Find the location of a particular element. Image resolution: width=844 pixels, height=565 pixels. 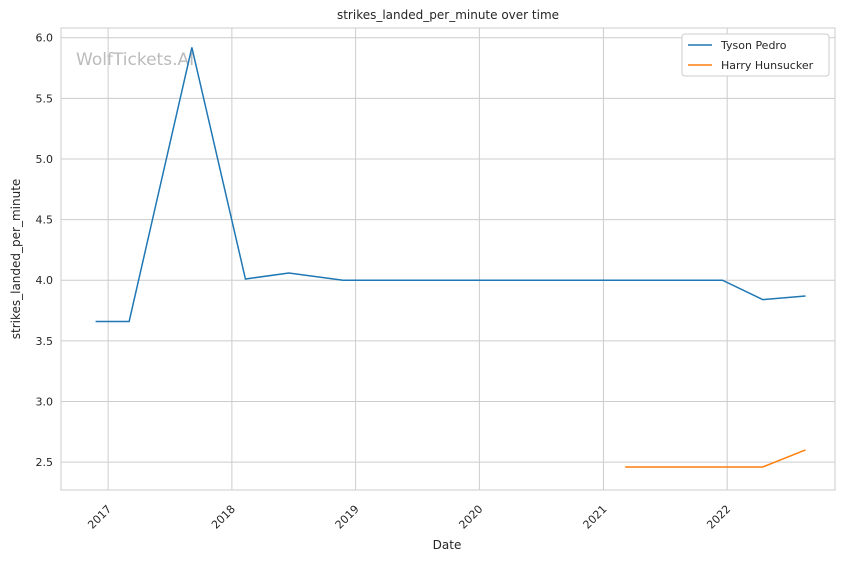

y-tick-label: 5.5 is located at coordinates (45, 98).